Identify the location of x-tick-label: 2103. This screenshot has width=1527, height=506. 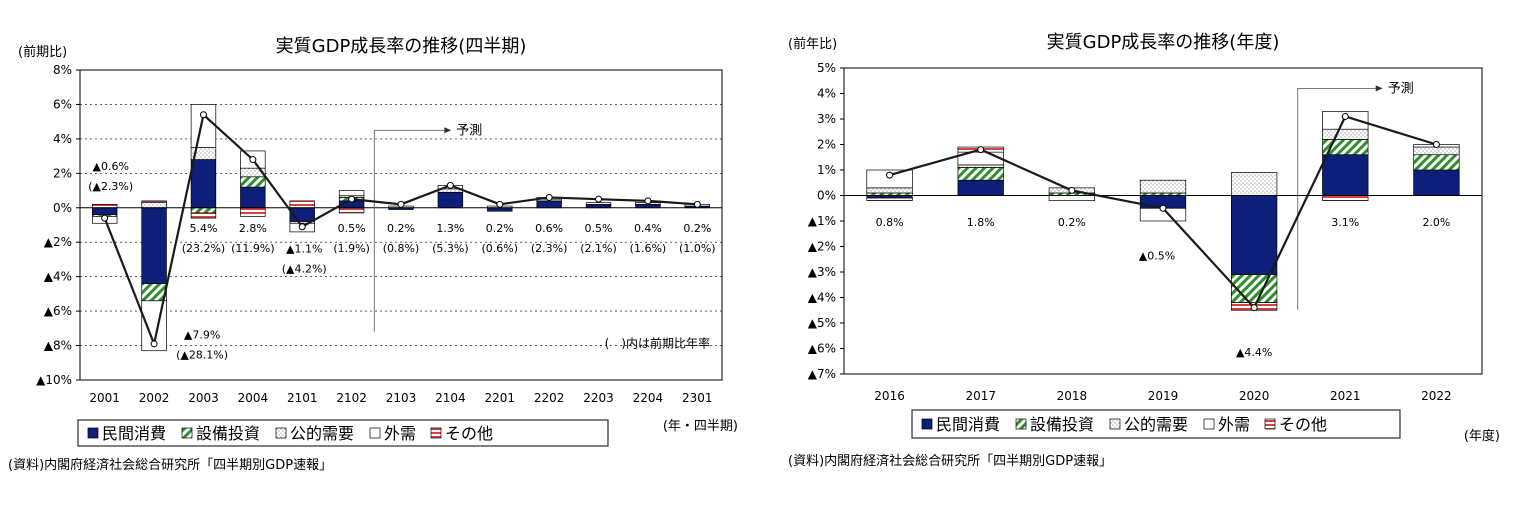
(401, 398).